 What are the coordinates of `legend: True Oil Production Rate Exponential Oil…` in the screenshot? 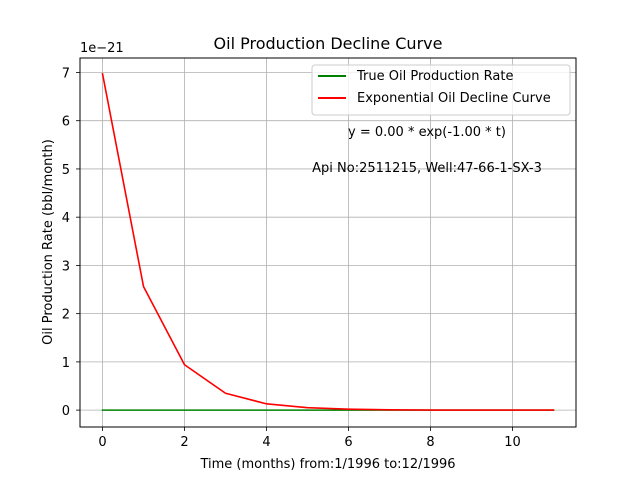 It's located at (441, 90).